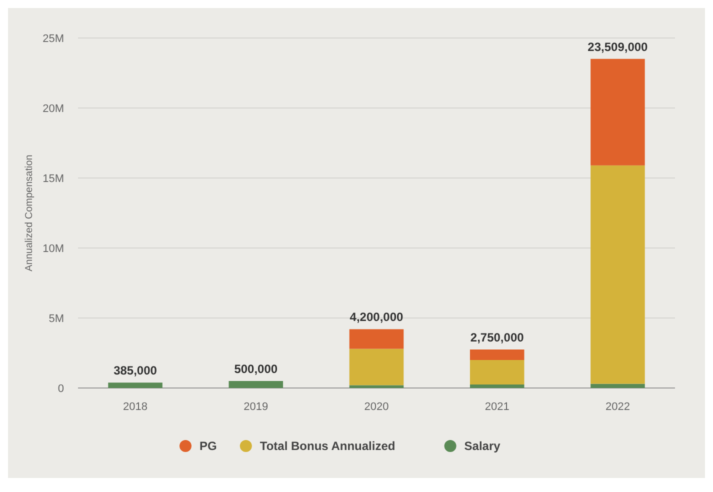 The image size is (713, 492). I want to click on total-label: 2,750,000, so click(497, 337).